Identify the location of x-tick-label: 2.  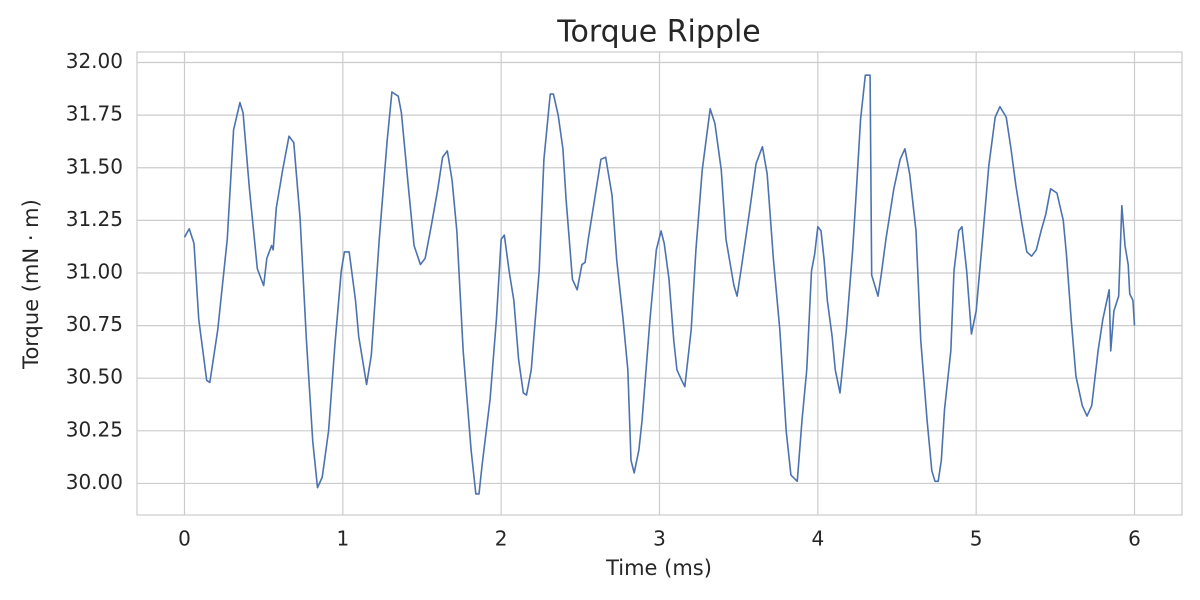
(501, 539).